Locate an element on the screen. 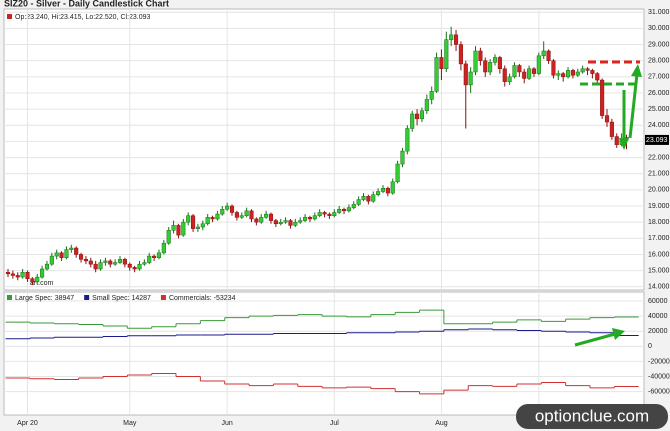  y-tick-label: 30.000 is located at coordinates (659, 28).